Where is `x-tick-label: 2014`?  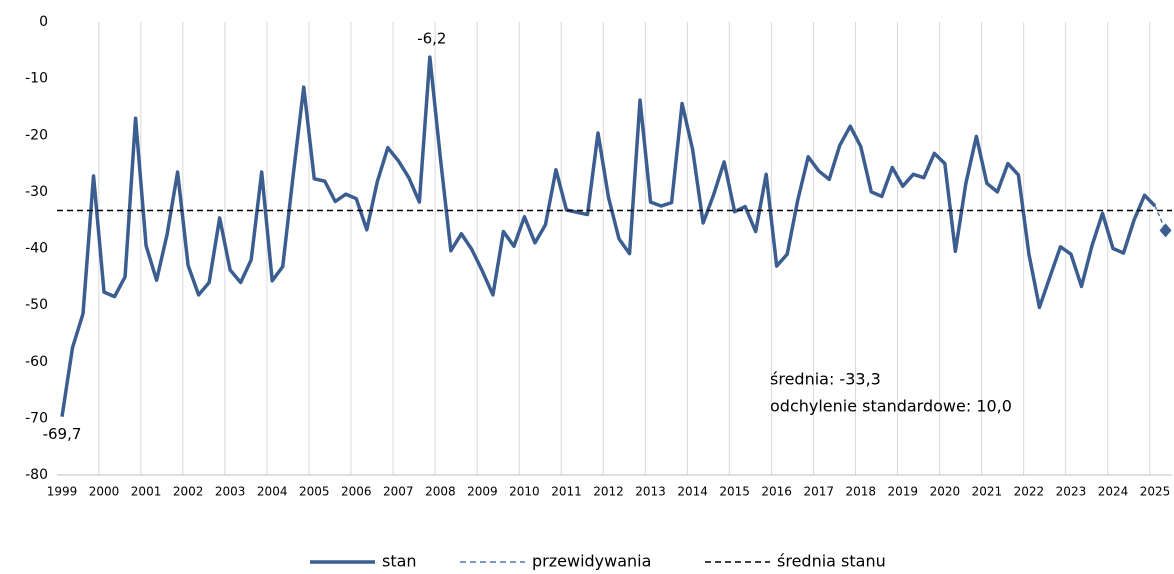 x-tick-label: 2014 is located at coordinates (692, 492).